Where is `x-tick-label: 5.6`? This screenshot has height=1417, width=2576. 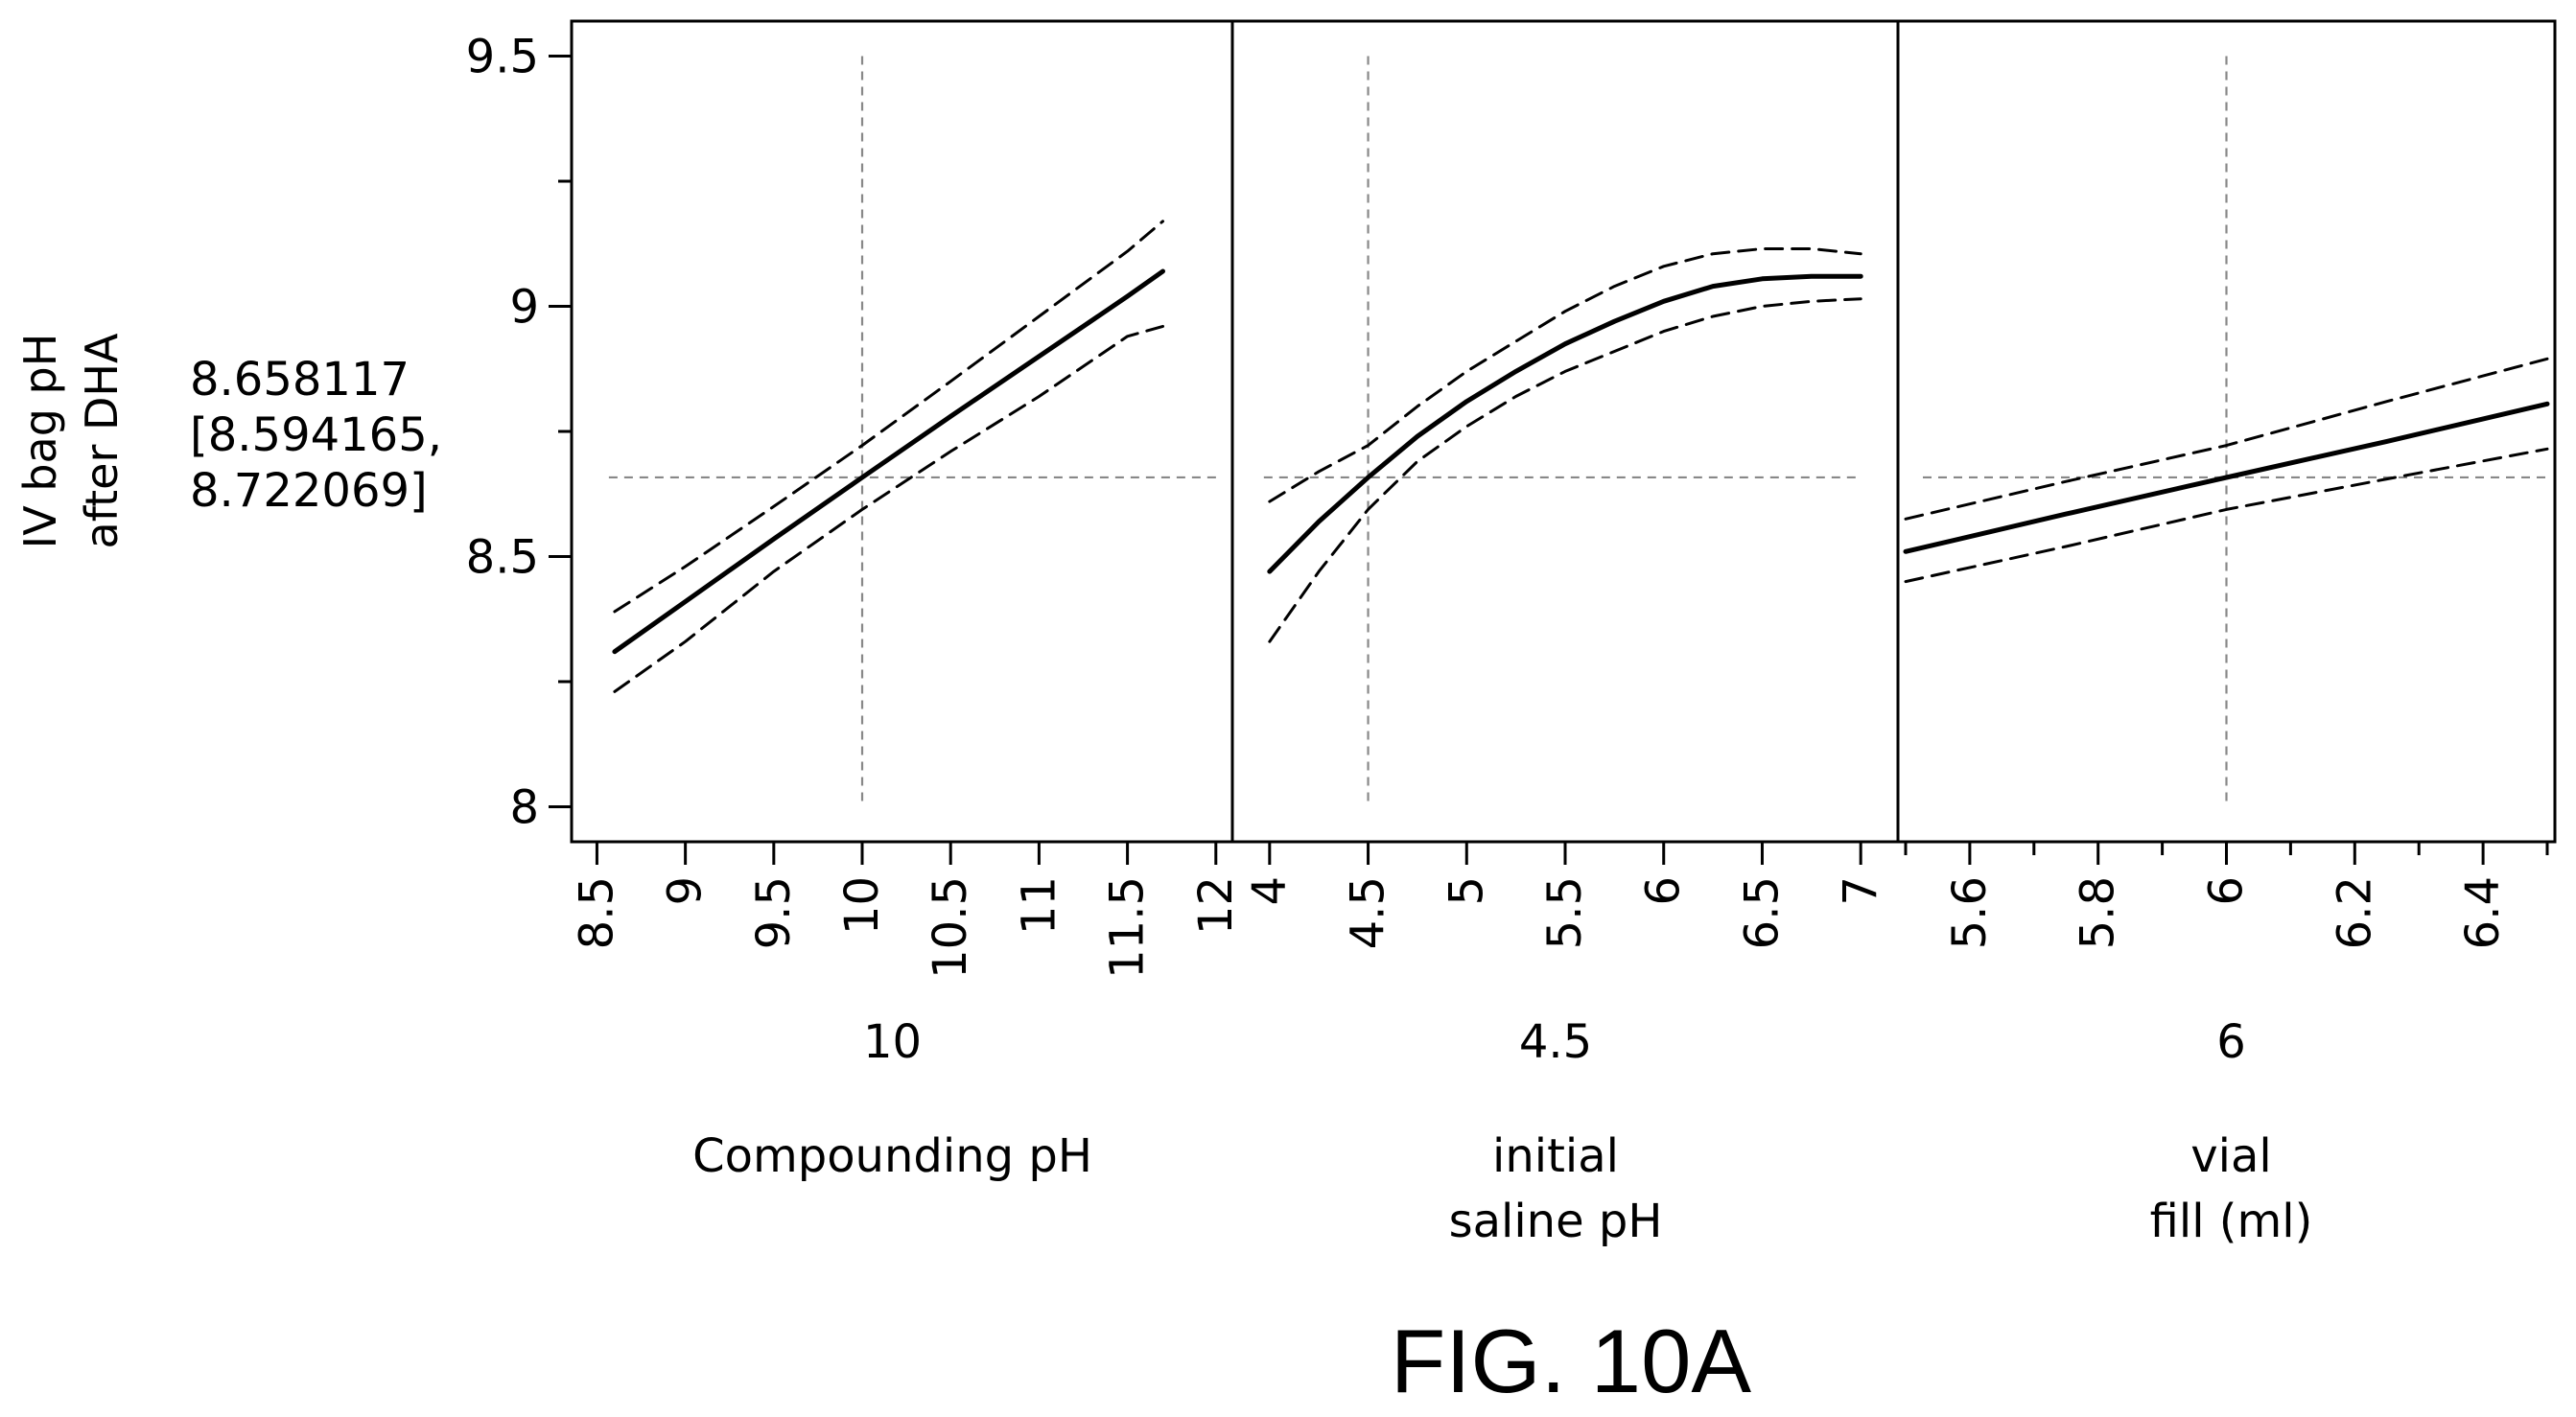 x-tick-label: 5.6 is located at coordinates (1970, 912).